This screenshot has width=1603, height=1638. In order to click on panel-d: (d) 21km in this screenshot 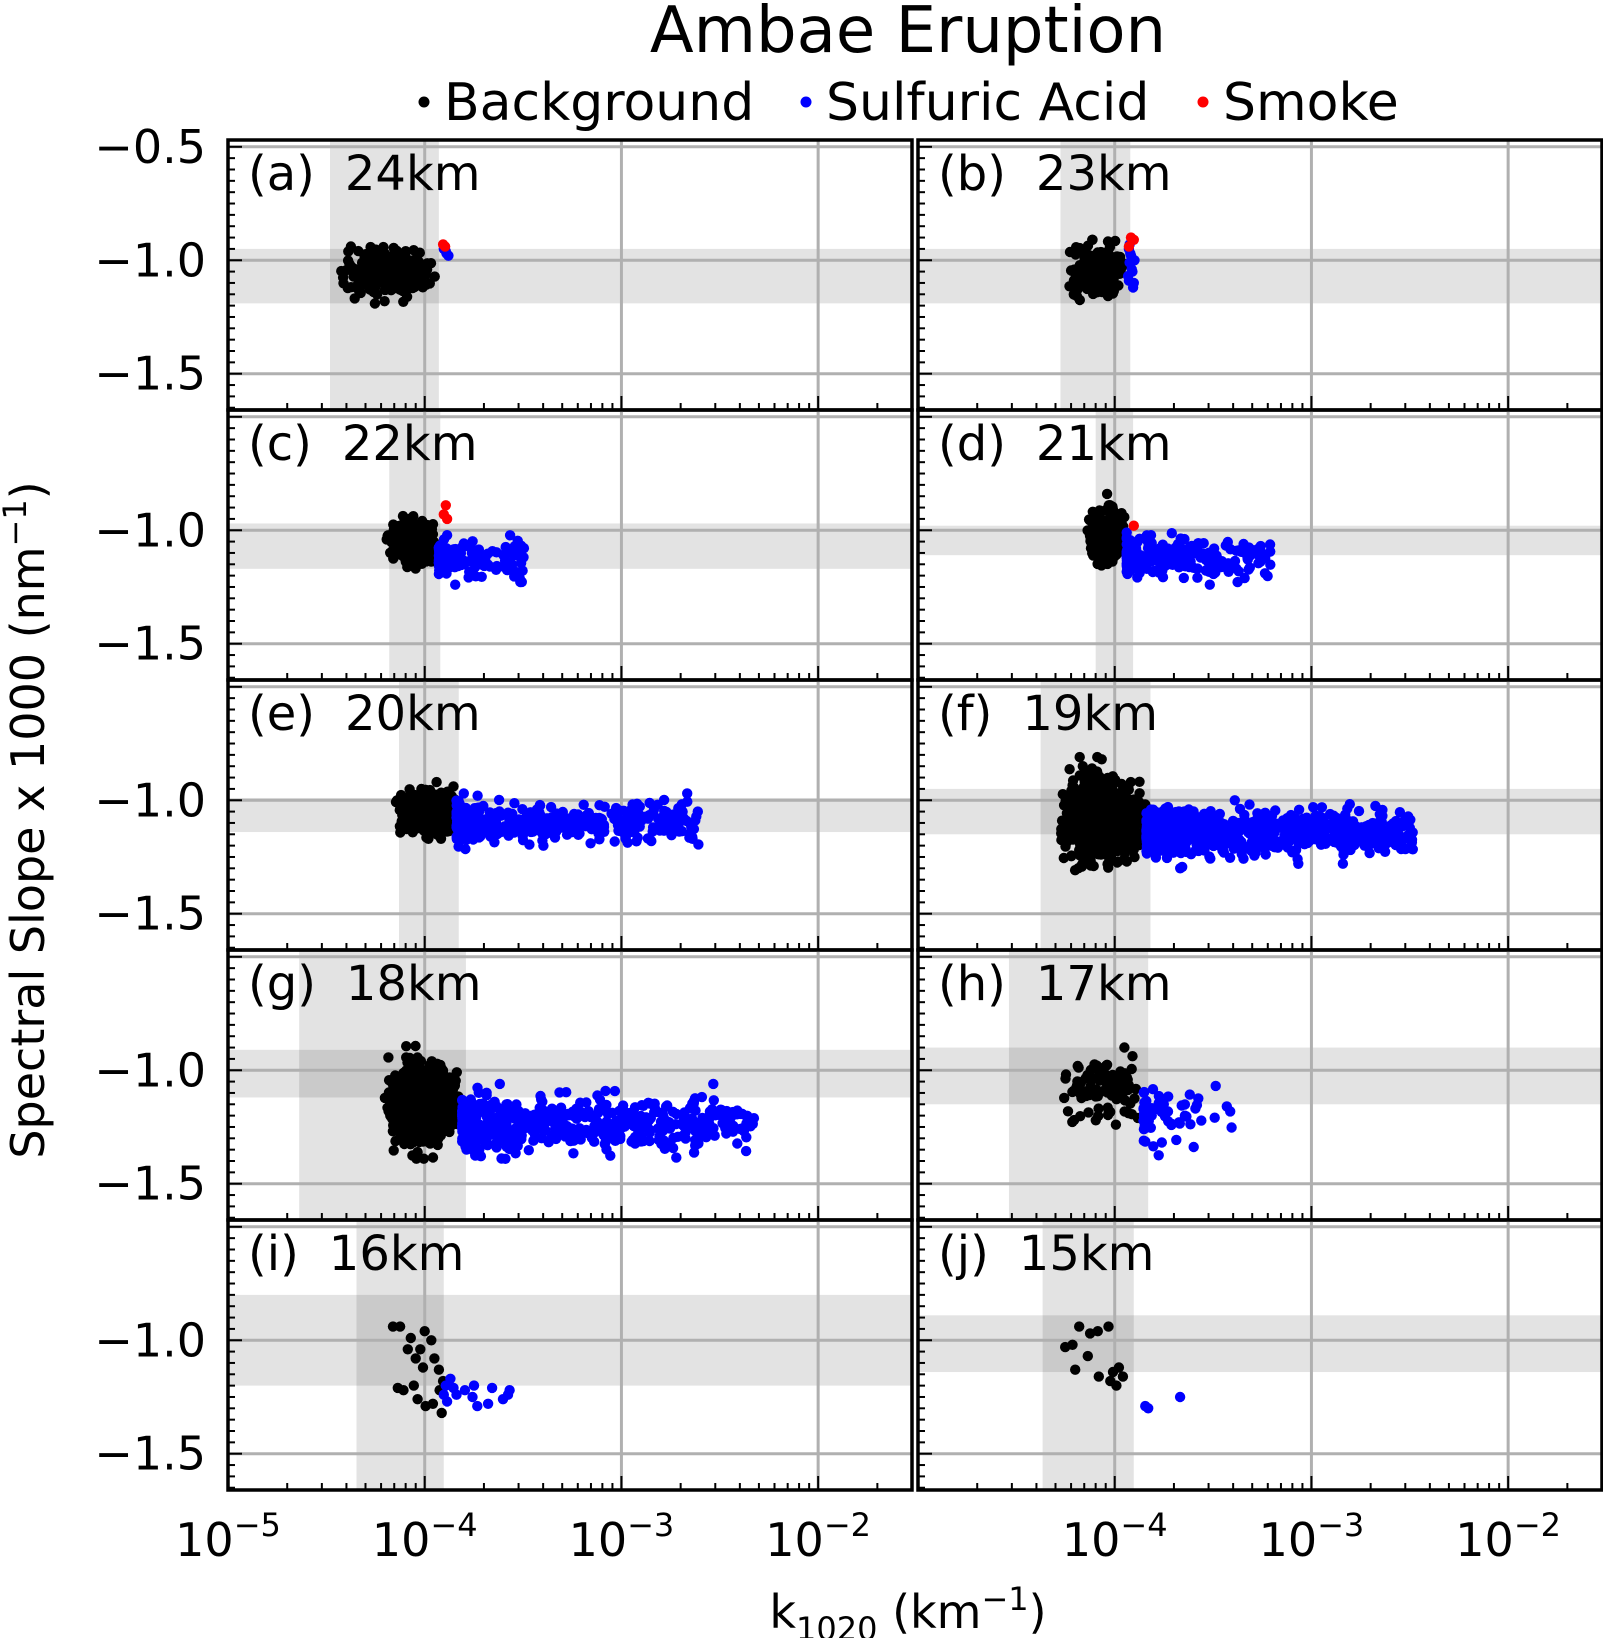, I will do `click(1259, 545)`.